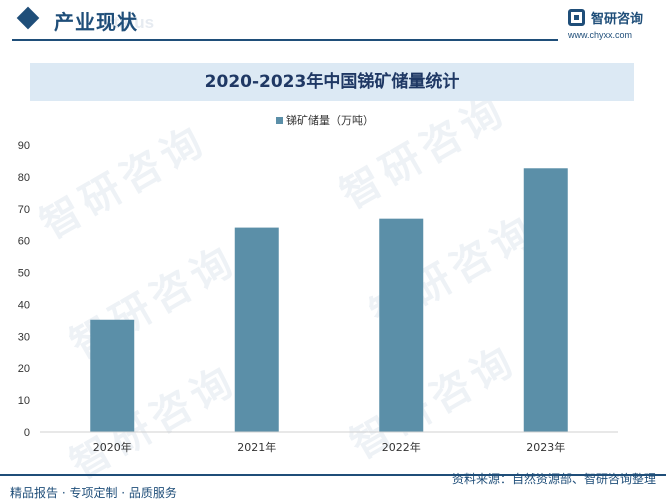 Image resolution: width=666 pixels, height=503 pixels. What do you see at coordinates (24, 369) in the screenshot?
I see `y-tick-label: 20` at bounding box center [24, 369].